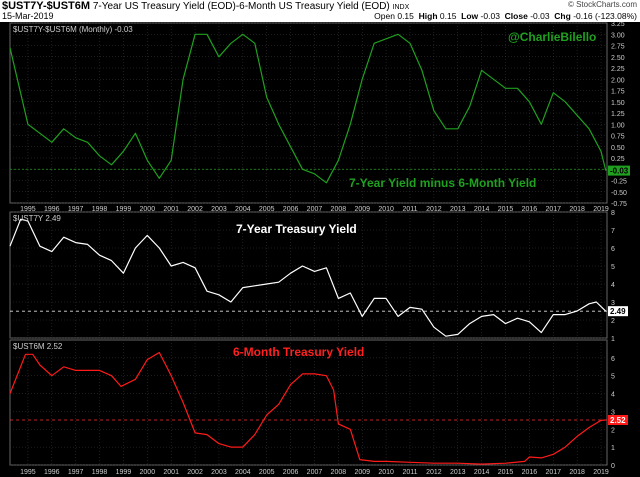 The image size is (640, 477). Describe the element at coordinates (73, 29) in the screenshot. I see `spread-legend: $UST7Y-$UST6M (Monthly) -0.03` at that location.